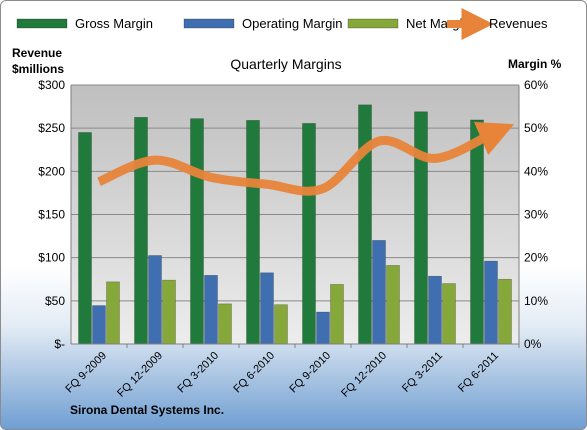  I want to click on left-tick-label: $300, so click(51, 85).